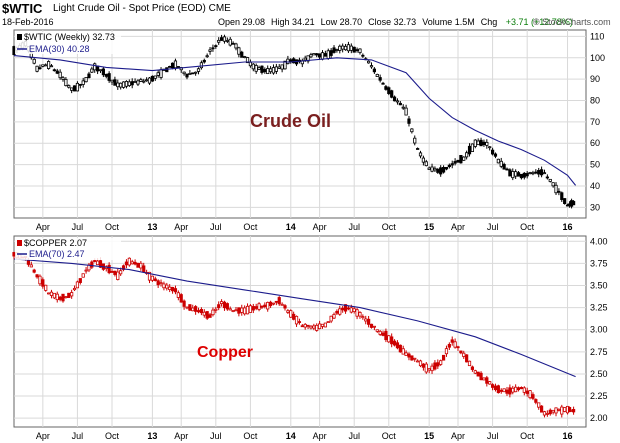 The height and width of the screenshot is (443, 620). What do you see at coordinates (68, 43) in the screenshot?
I see `legend-background` at bounding box center [68, 43].